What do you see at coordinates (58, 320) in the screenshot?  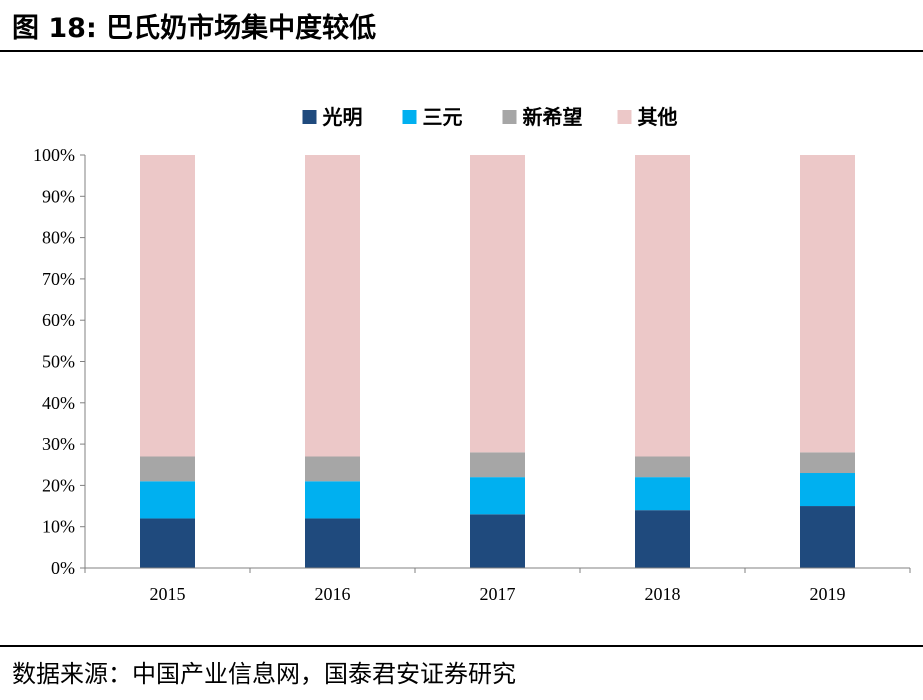 I see `y-tick-label: 60%` at bounding box center [58, 320].